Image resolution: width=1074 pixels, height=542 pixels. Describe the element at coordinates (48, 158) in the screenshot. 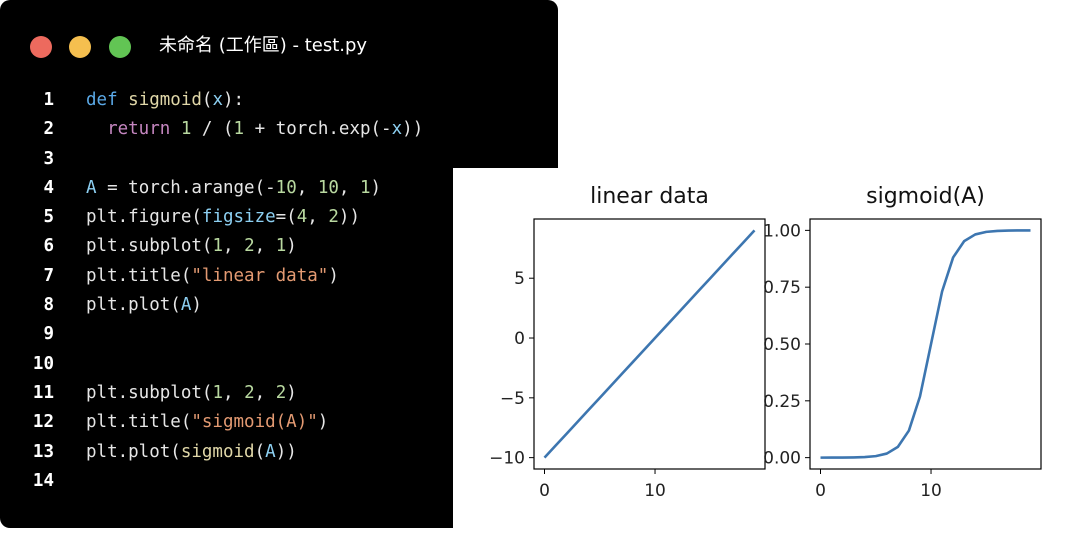

I see `line-number: 3` at that location.